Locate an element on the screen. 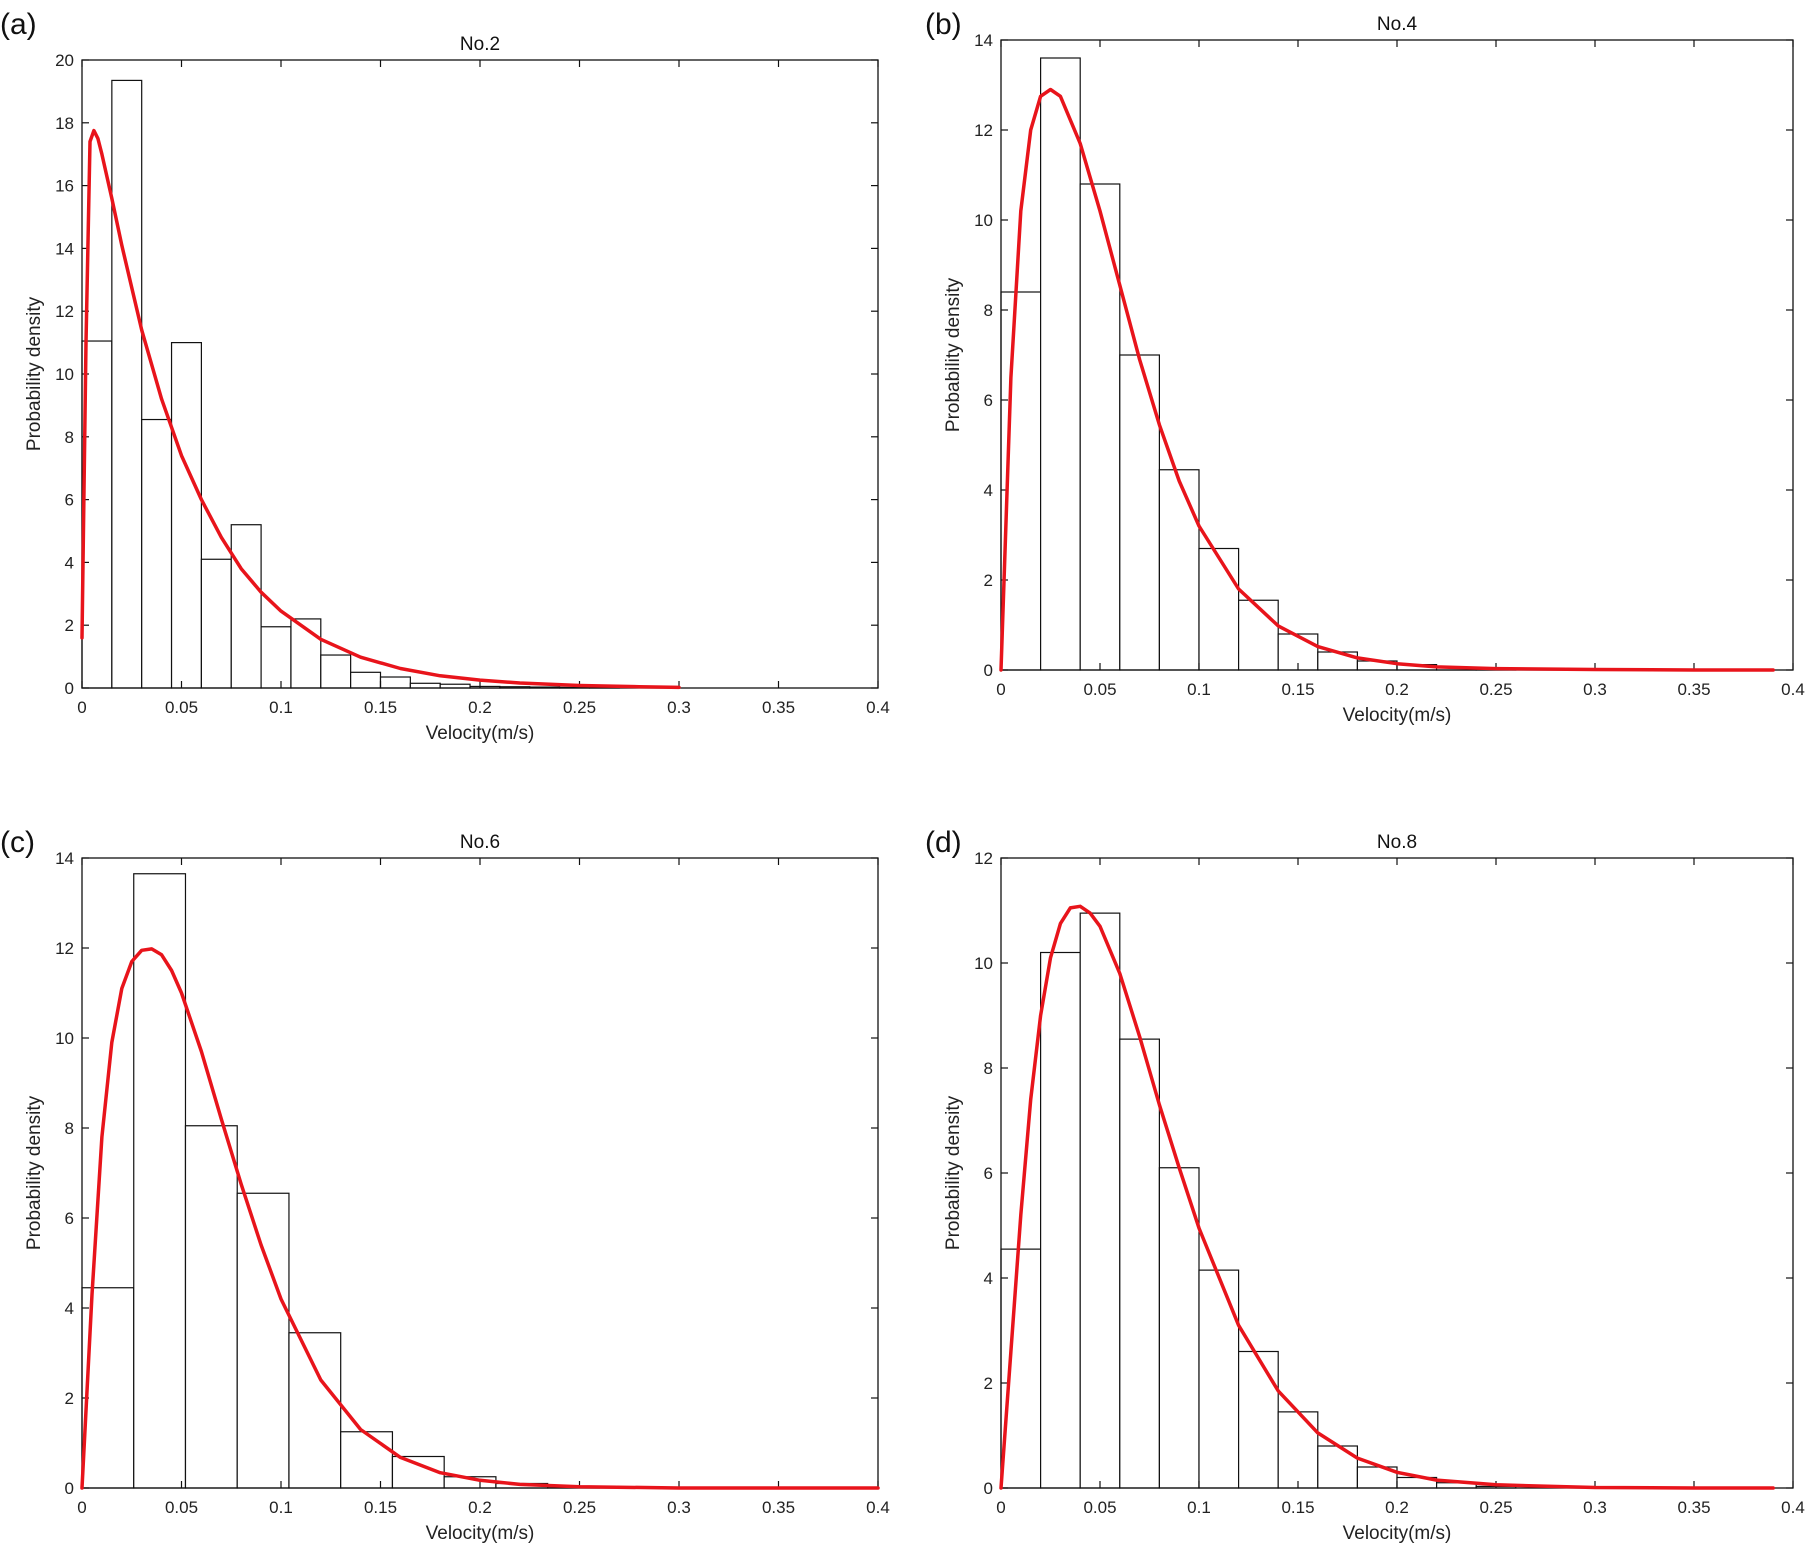 Image resolution: width=1810 pixels, height=1549 pixels. y-tick-label: 14 is located at coordinates (983, 40).